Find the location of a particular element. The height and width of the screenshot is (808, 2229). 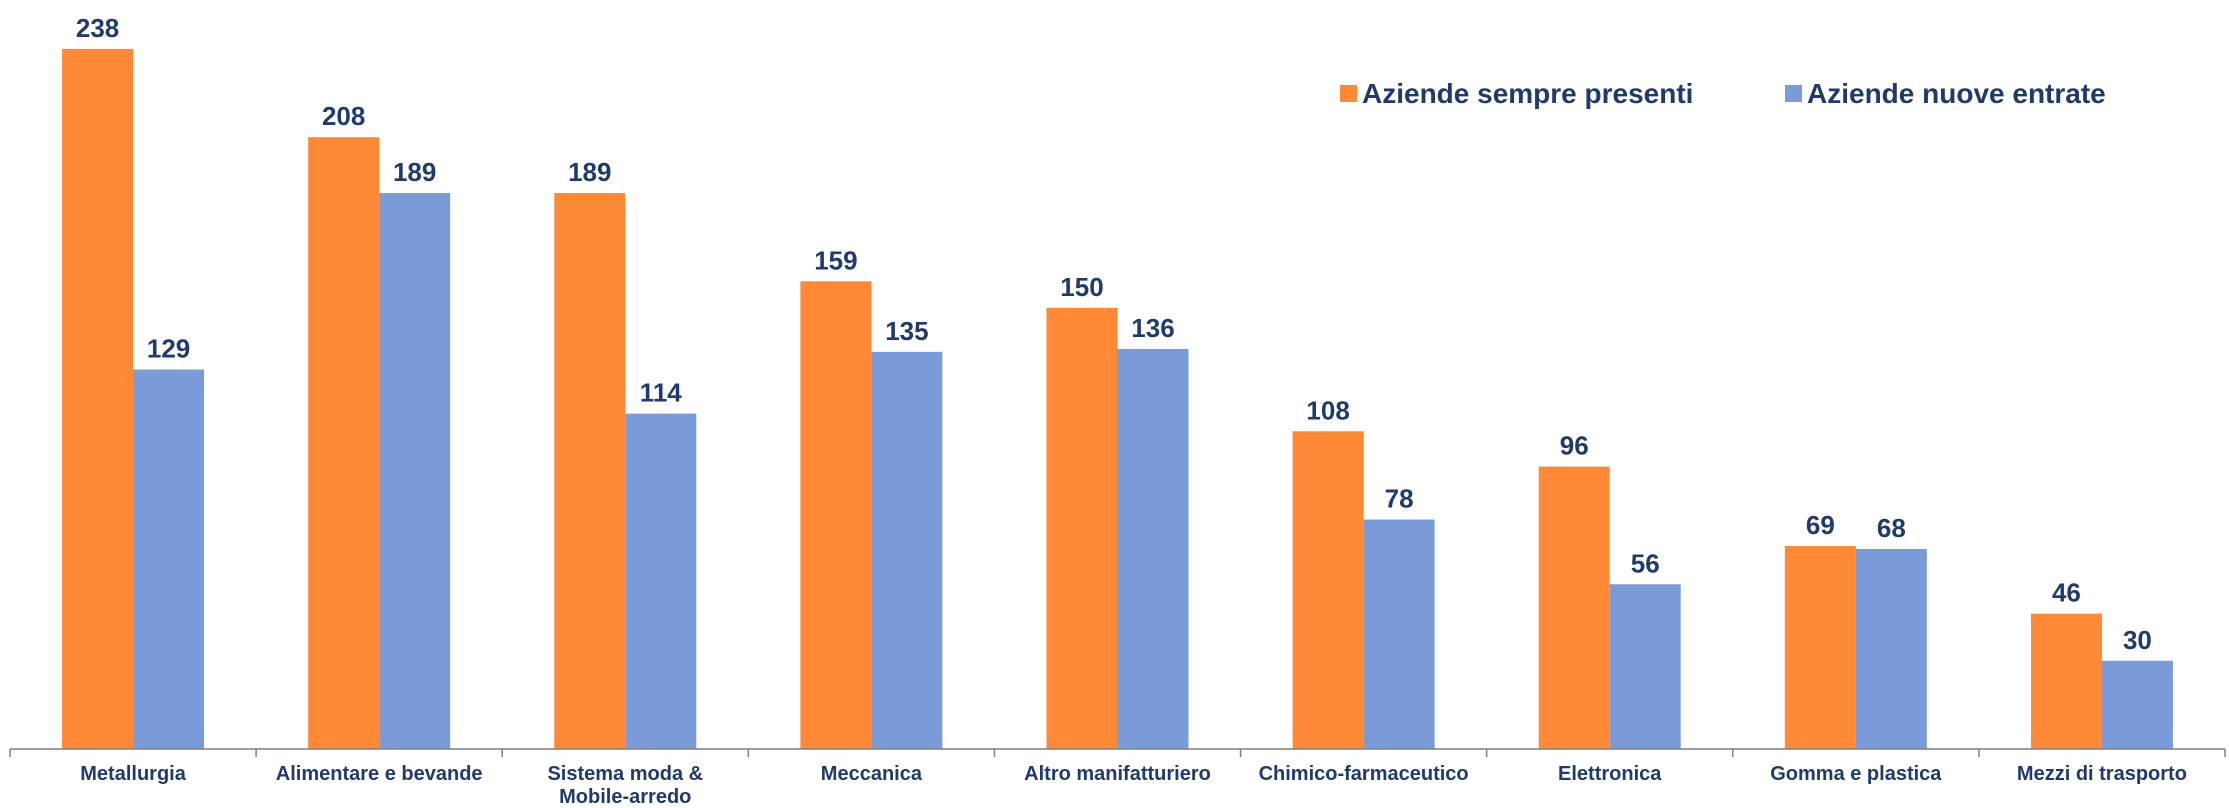

category-label: Gomma e plastica is located at coordinates (1856, 774).